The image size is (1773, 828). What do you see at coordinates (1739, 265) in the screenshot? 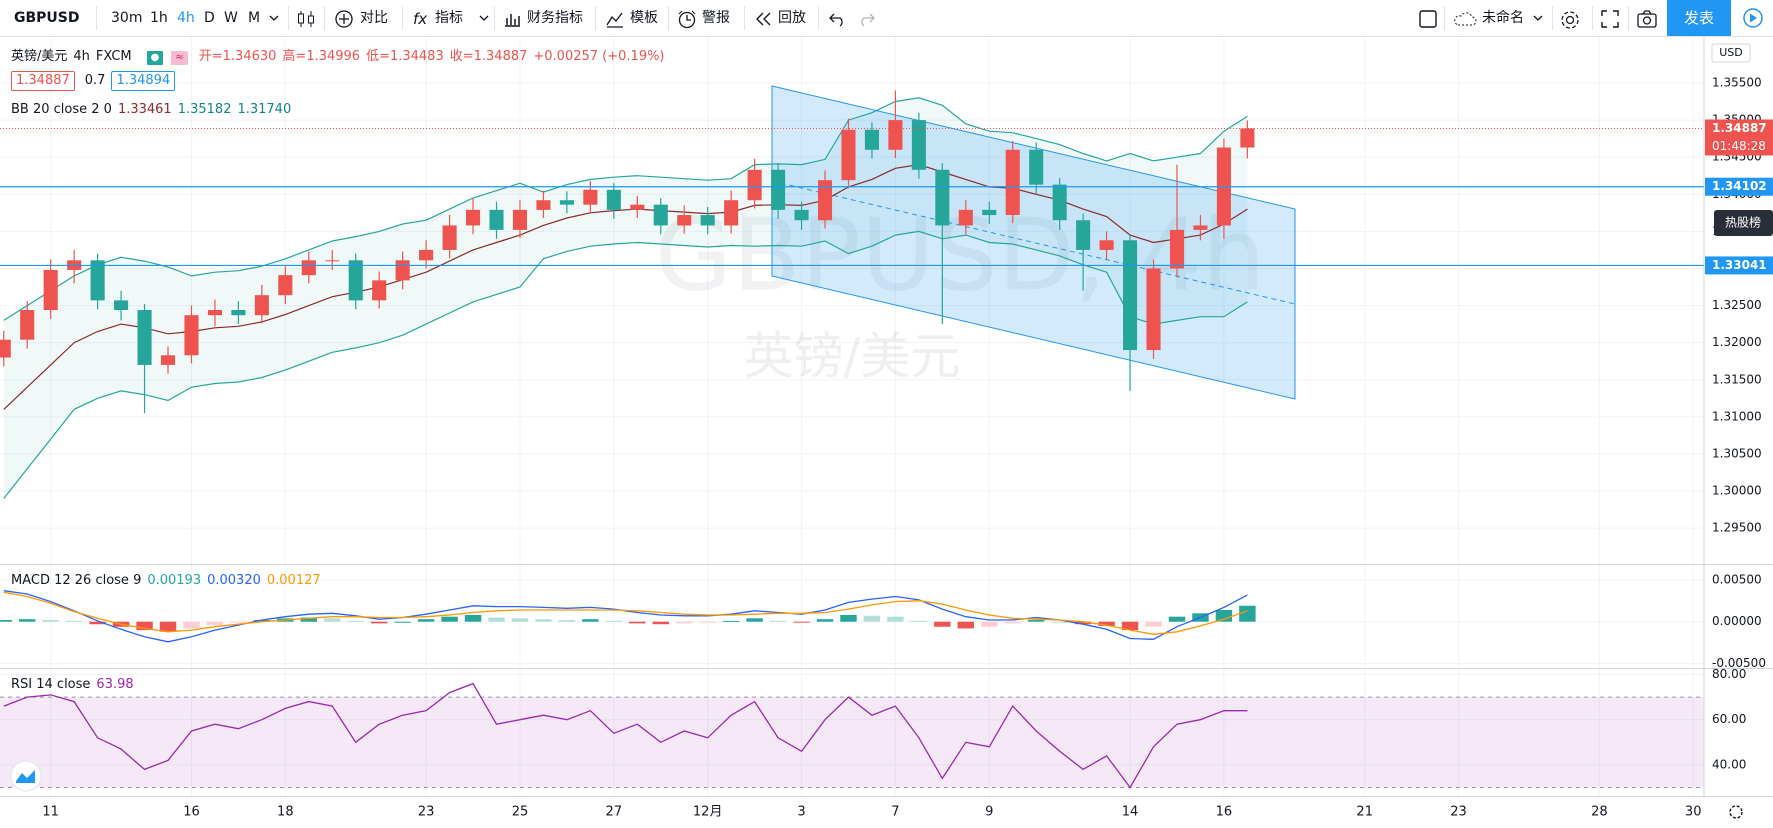
I see `price-tag-label: 1.33041` at bounding box center [1739, 265].